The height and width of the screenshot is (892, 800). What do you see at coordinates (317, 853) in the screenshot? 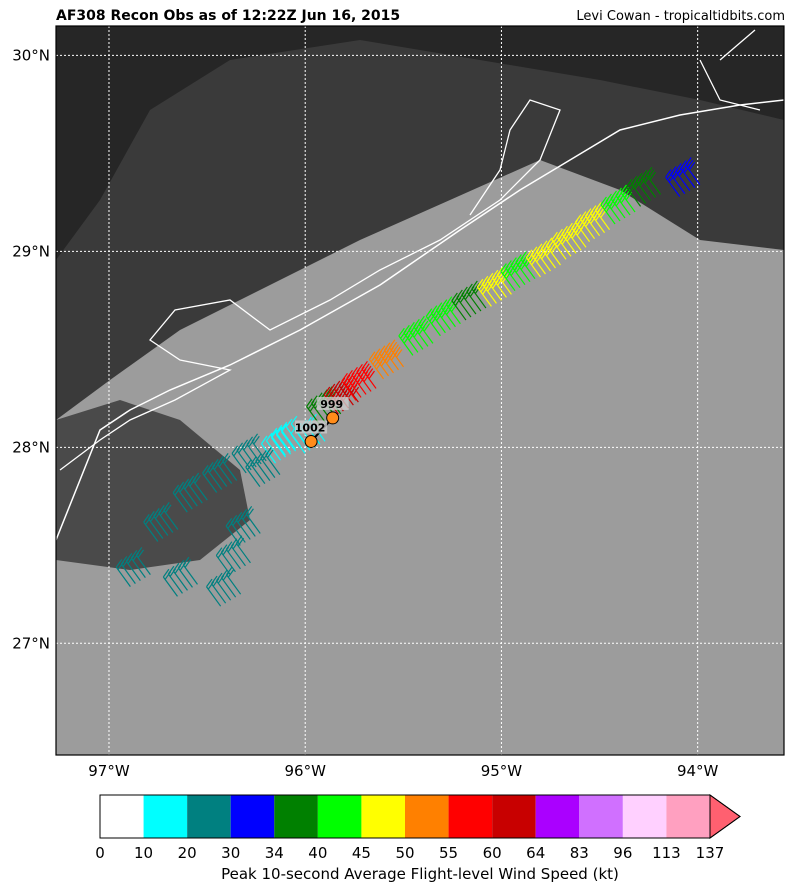
I see `colorbar-tick-label: 40` at bounding box center [317, 853].